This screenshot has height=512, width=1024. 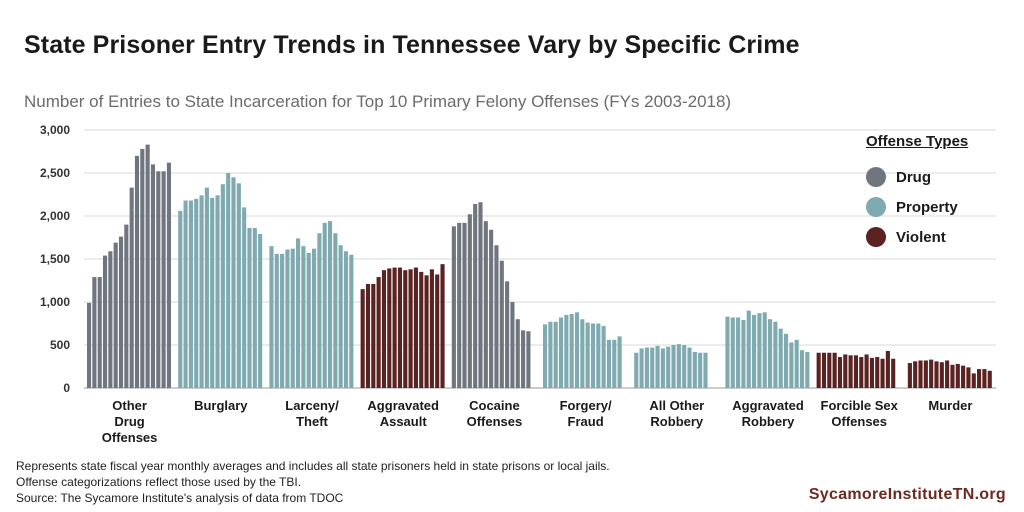 What do you see at coordinates (129, 421) in the screenshot?
I see `x-category-label: Drug` at bounding box center [129, 421].